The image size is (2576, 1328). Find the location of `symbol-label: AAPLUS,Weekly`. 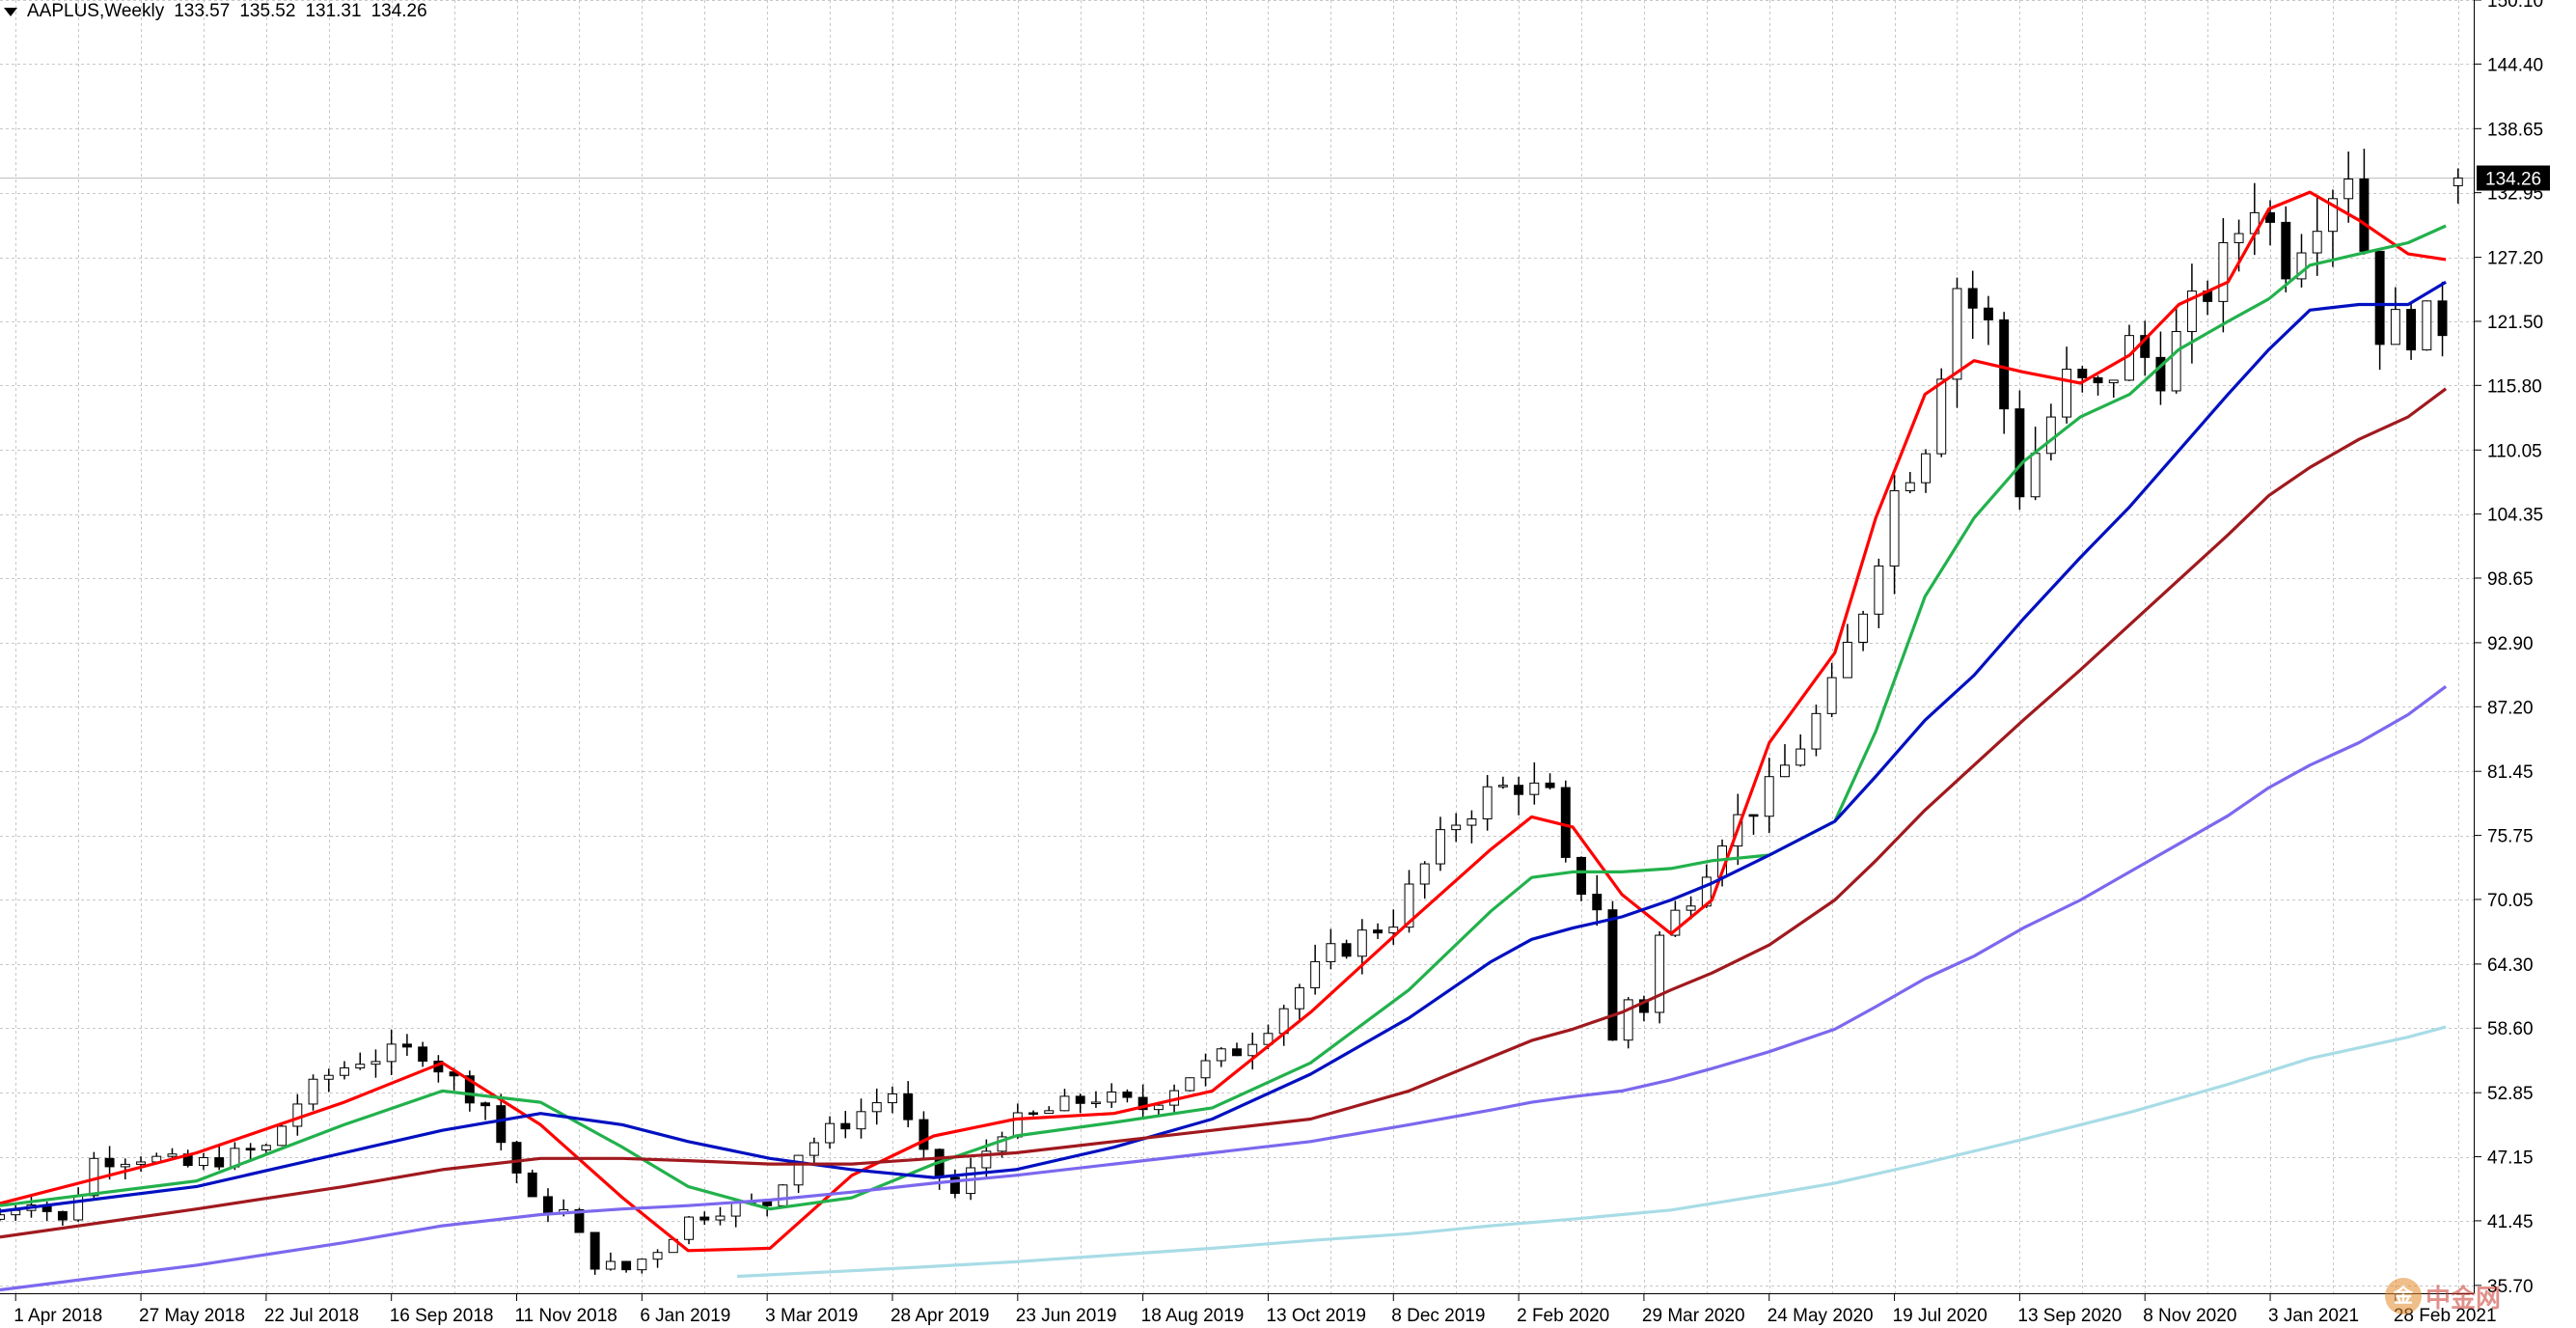

symbol-label: AAPLUS,Weekly is located at coordinates (96, 11).